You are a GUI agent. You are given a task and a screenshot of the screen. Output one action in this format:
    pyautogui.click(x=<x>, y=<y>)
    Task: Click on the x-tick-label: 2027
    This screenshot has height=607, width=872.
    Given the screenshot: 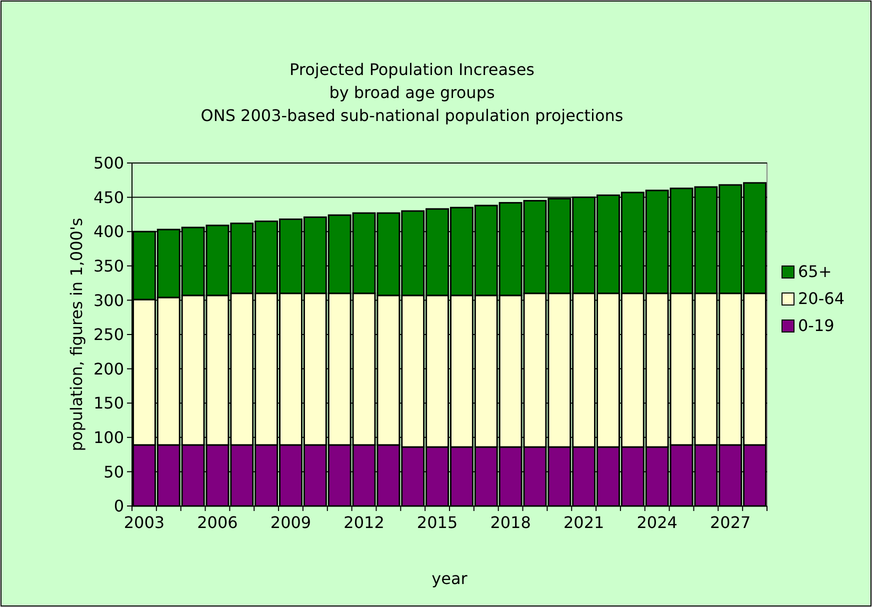 What is the action you would take?
    pyautogui.click(x=730, y=522)
    